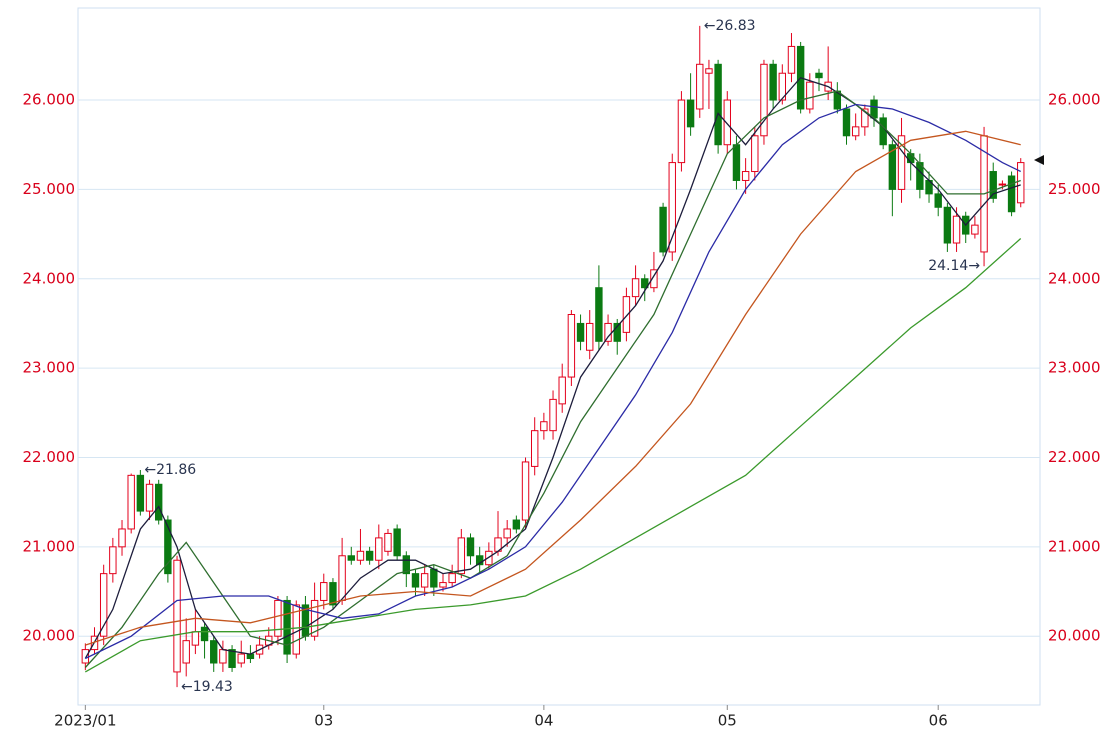 This screenshot has height=742, width=1112. What do you see at coordinates (323, 721) in the screenshot?
I see `x-tick-label: 03` at bounding box center [323, 721].